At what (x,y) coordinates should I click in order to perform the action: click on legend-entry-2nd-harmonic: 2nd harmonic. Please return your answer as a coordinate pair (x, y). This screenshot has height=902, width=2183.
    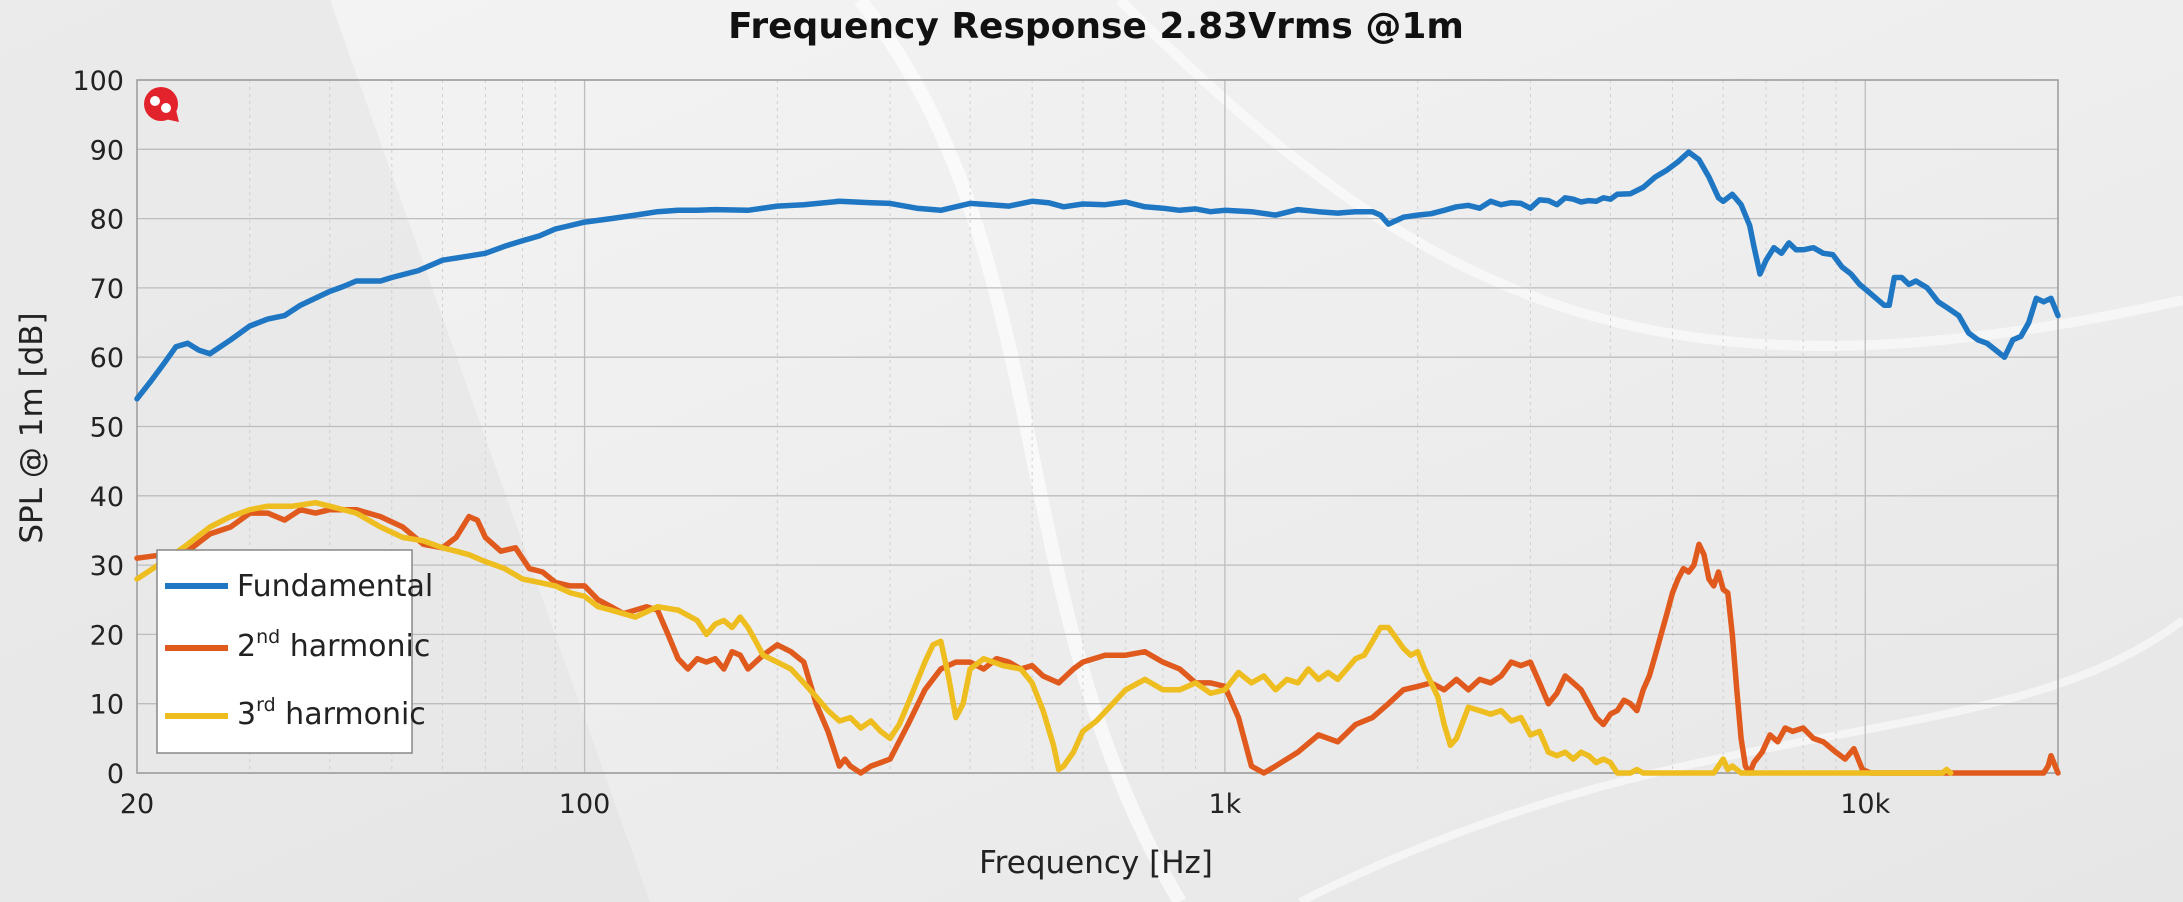
    Looking at the image, I should click on (297, 645).